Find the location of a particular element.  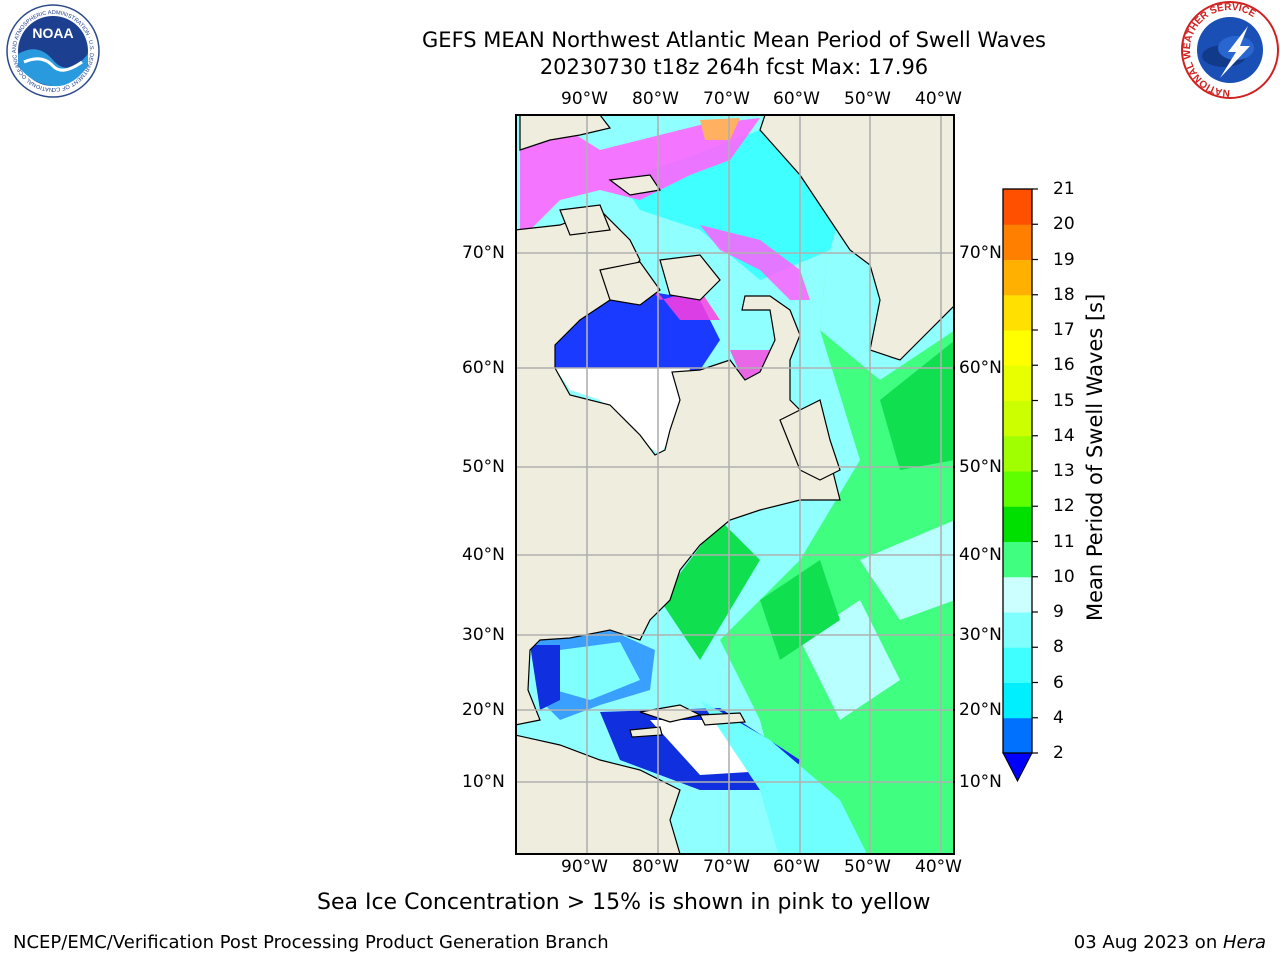

colorbar-label: Mean Period of Swell Waves [s] is located at coordinates (1095, 457).